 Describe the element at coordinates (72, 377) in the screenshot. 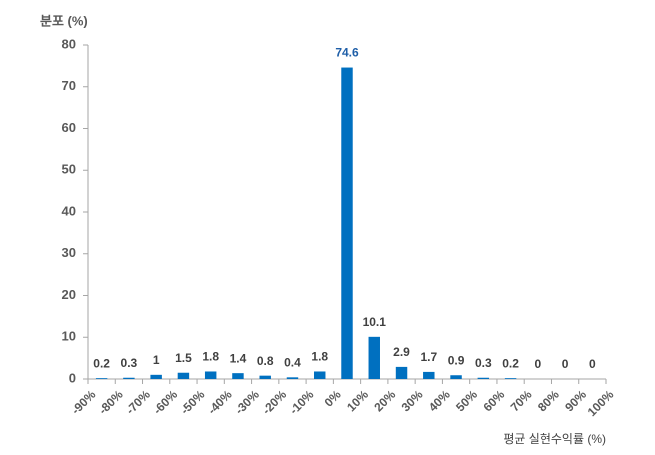

I see `y-tick-label: 0` at that location.